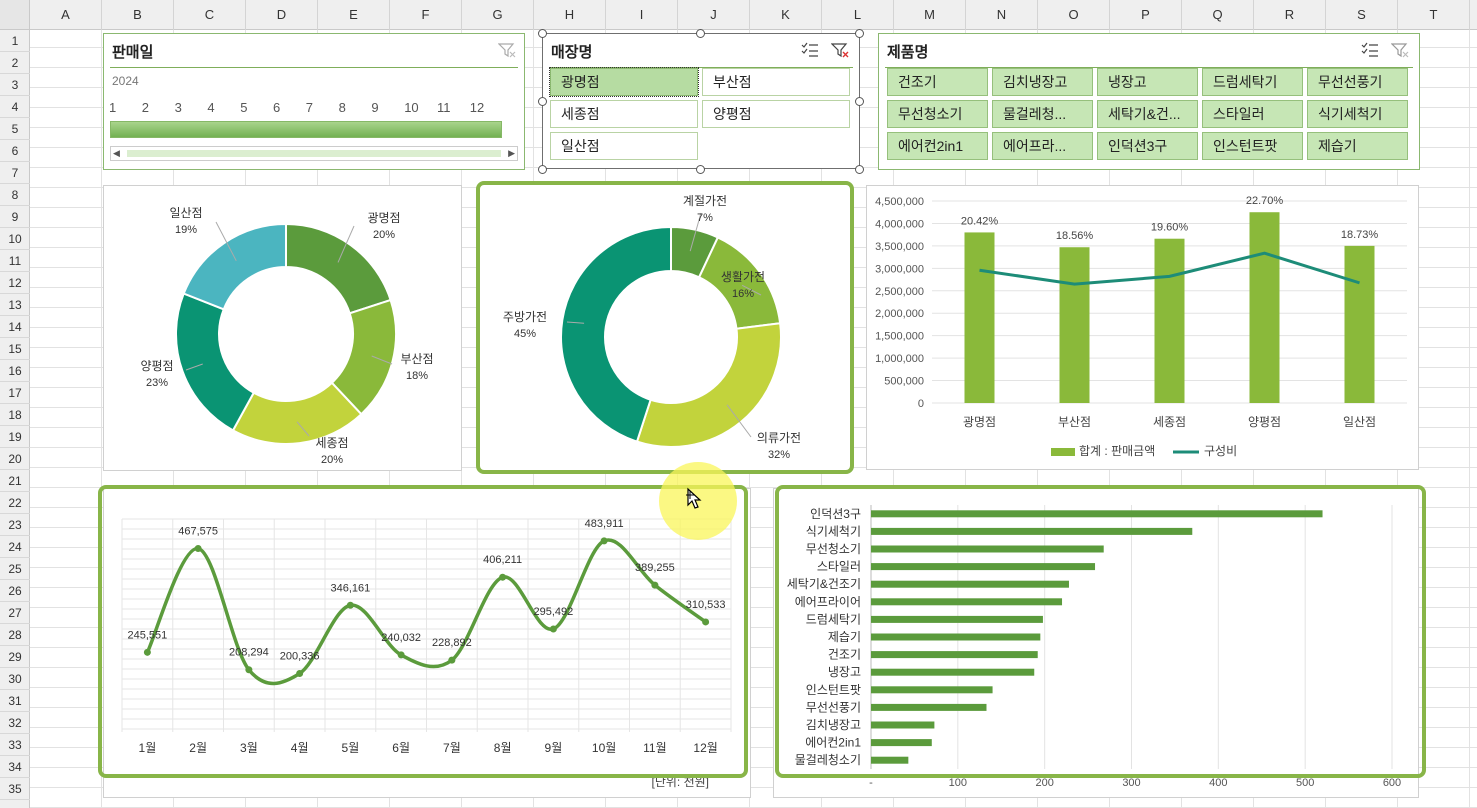 The image size is (1477, 808). Describe the element at coordinates (937, 146) in the screenshot. I see `product-slicer-item: 에어컨2in1` at that location.